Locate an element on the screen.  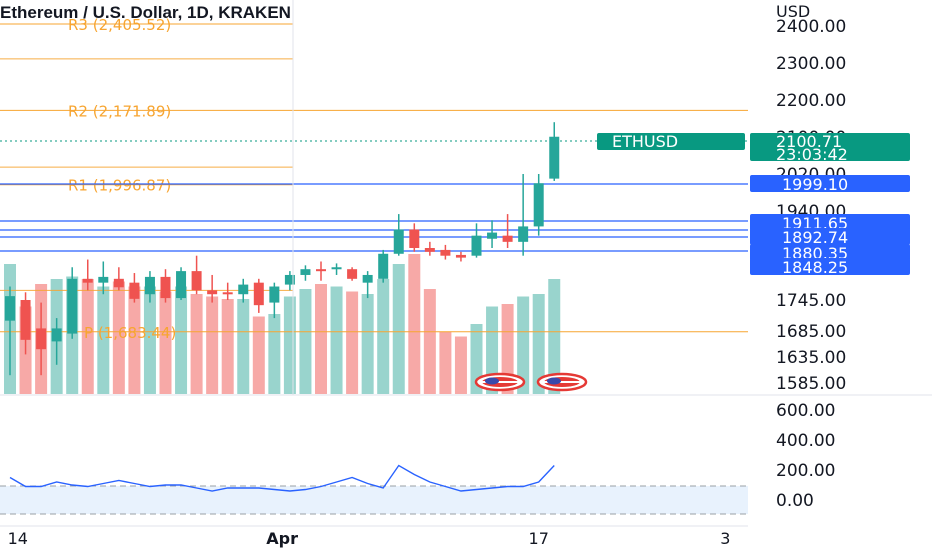
pivot-label: R3 (2,405.52) is located at coordinates (119, 25).